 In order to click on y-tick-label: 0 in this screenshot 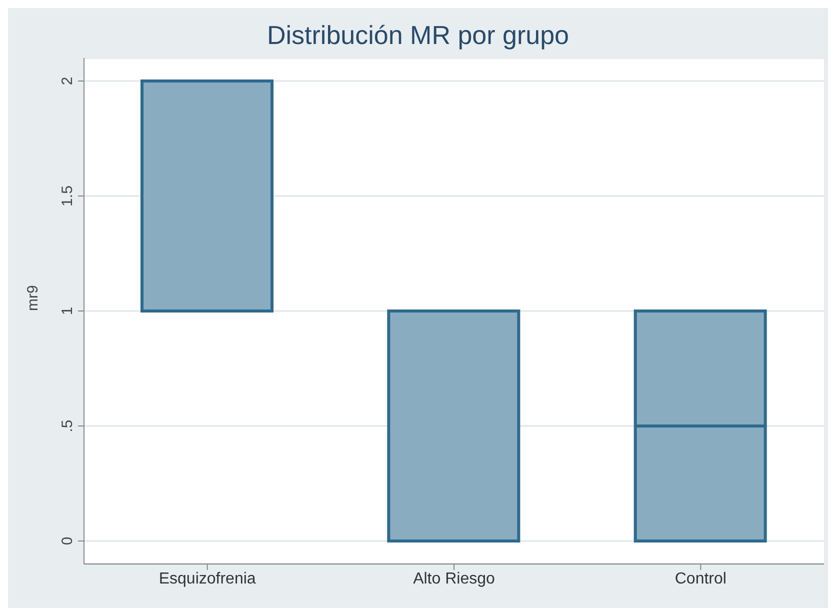, I will do `click(67, 541)`.